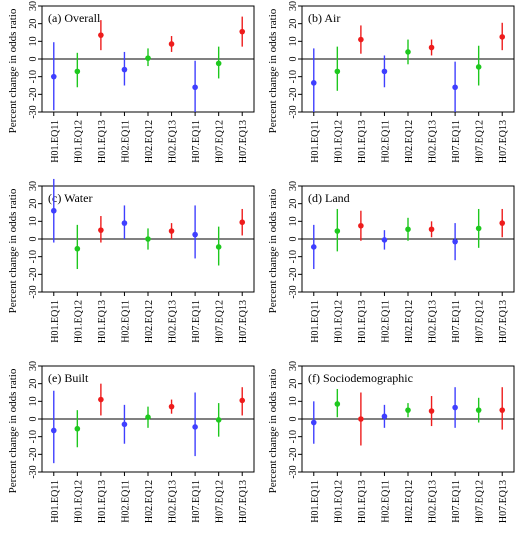 The width and height of the screenshot is (520, 550). I want to click on panel-title: (c) Water, so click(70, 198).